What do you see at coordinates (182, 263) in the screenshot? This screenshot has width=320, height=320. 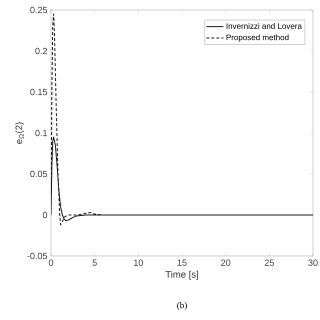 I see `x-tick-label: 15` at bounding box center [182, 263].